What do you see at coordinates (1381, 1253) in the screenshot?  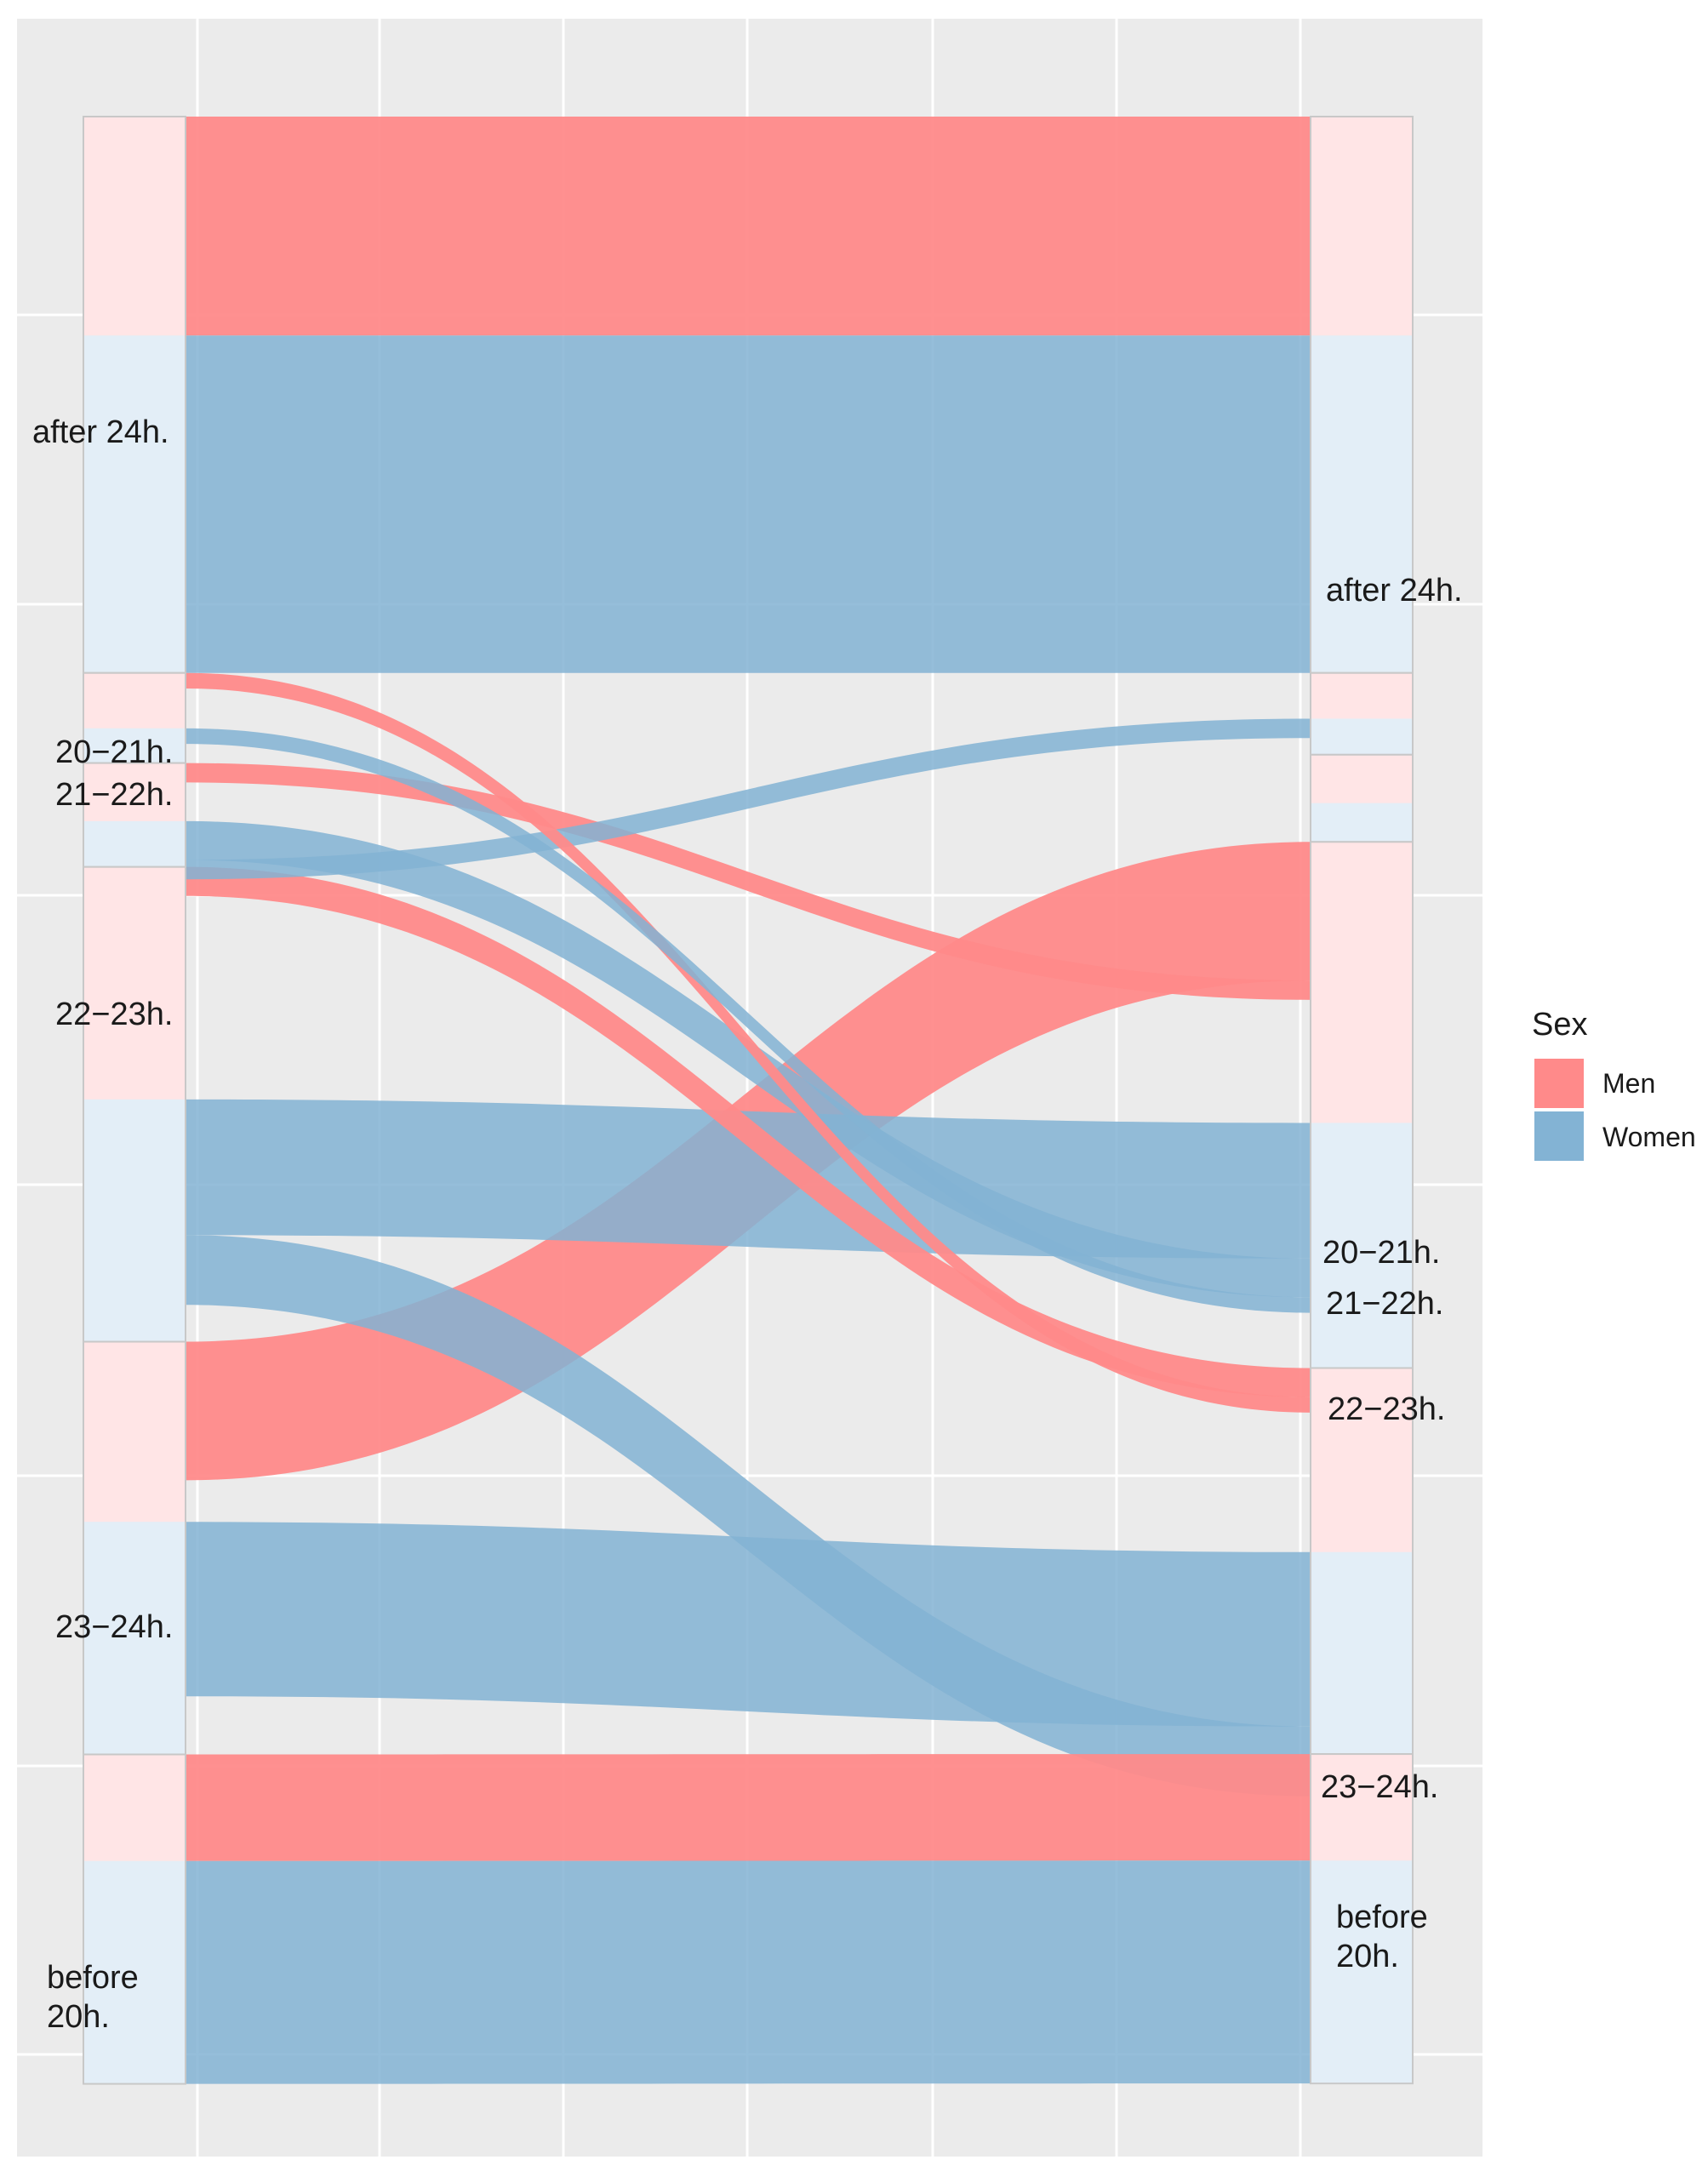 I see `right-label-1: 20−21h.` at bounding box center [1381, 1253].